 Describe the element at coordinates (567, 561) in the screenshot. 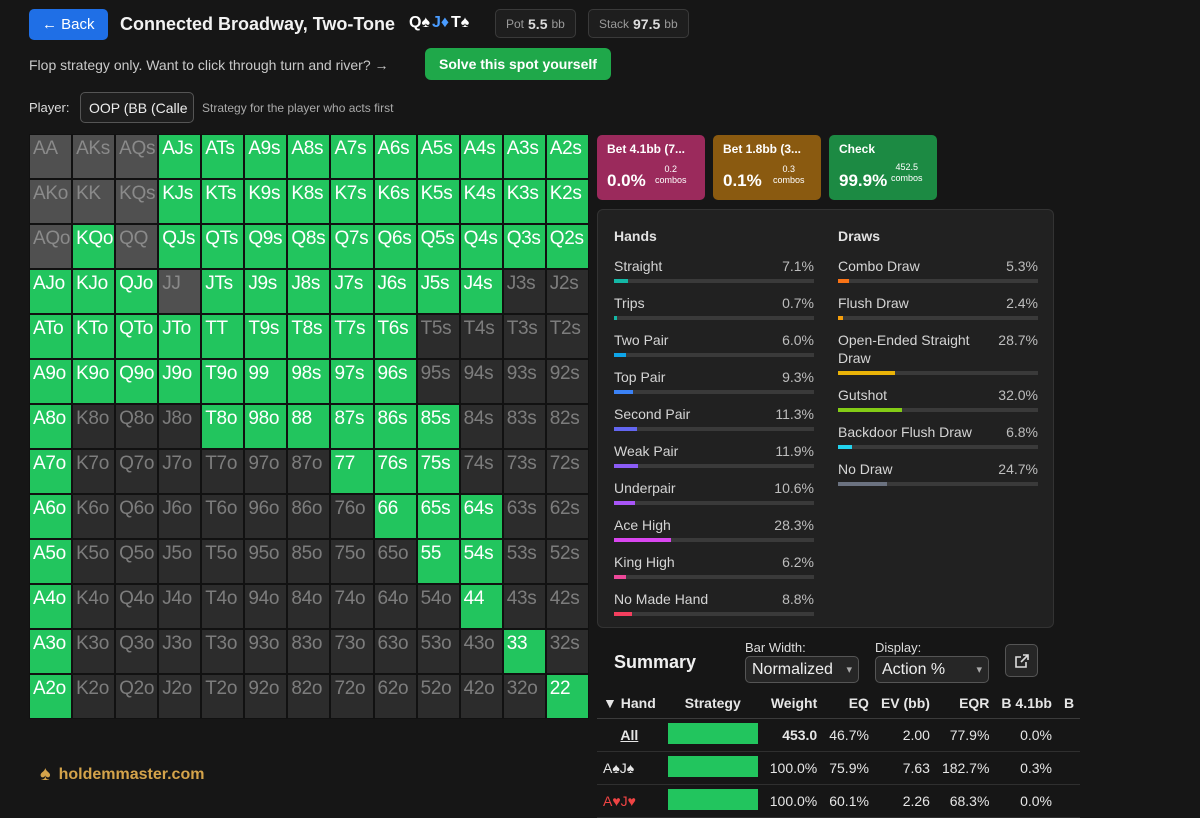

I see `hand-cell-52s: 52s` at that location.